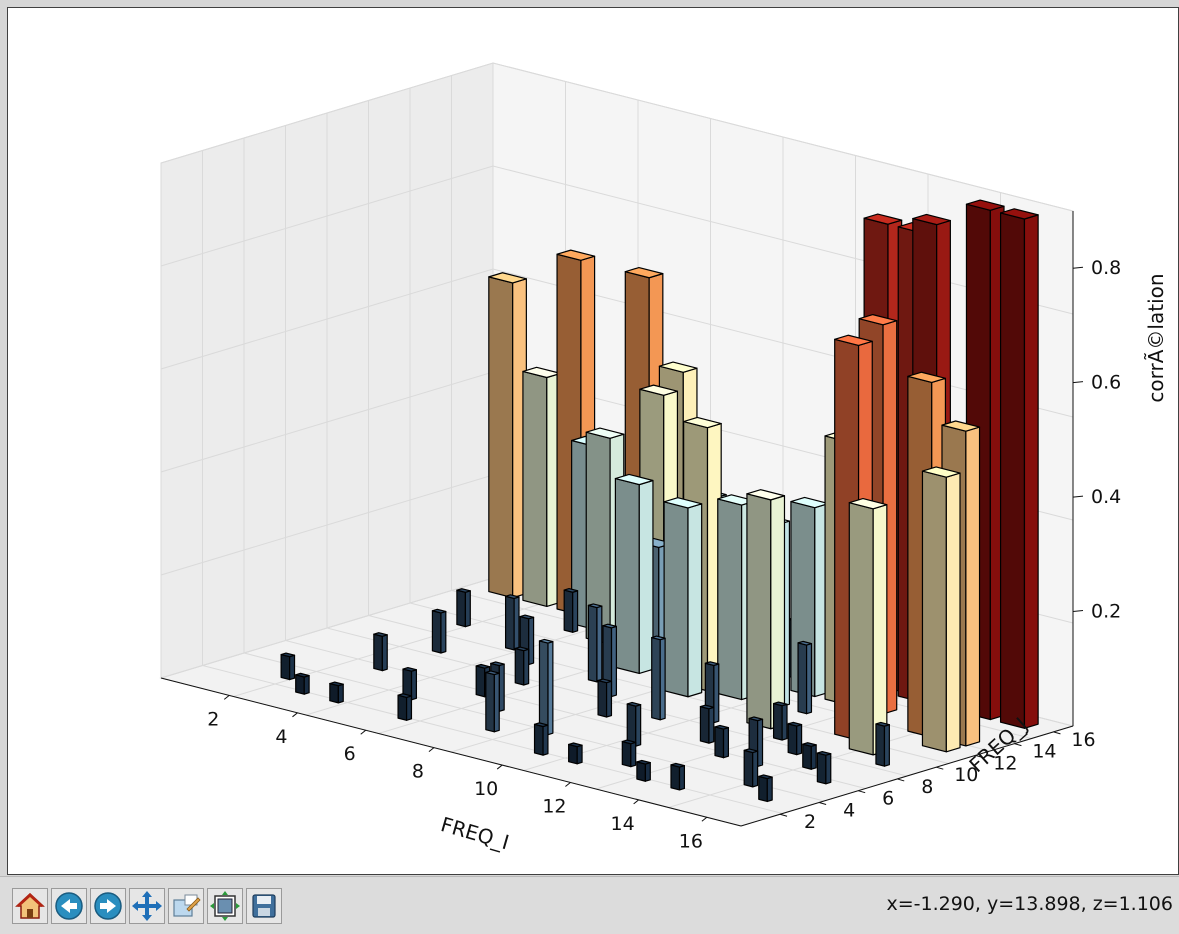 The height and width of the screenshot is (934, 1179). I want to click on y-tick-label: 2, so click(810, 822).